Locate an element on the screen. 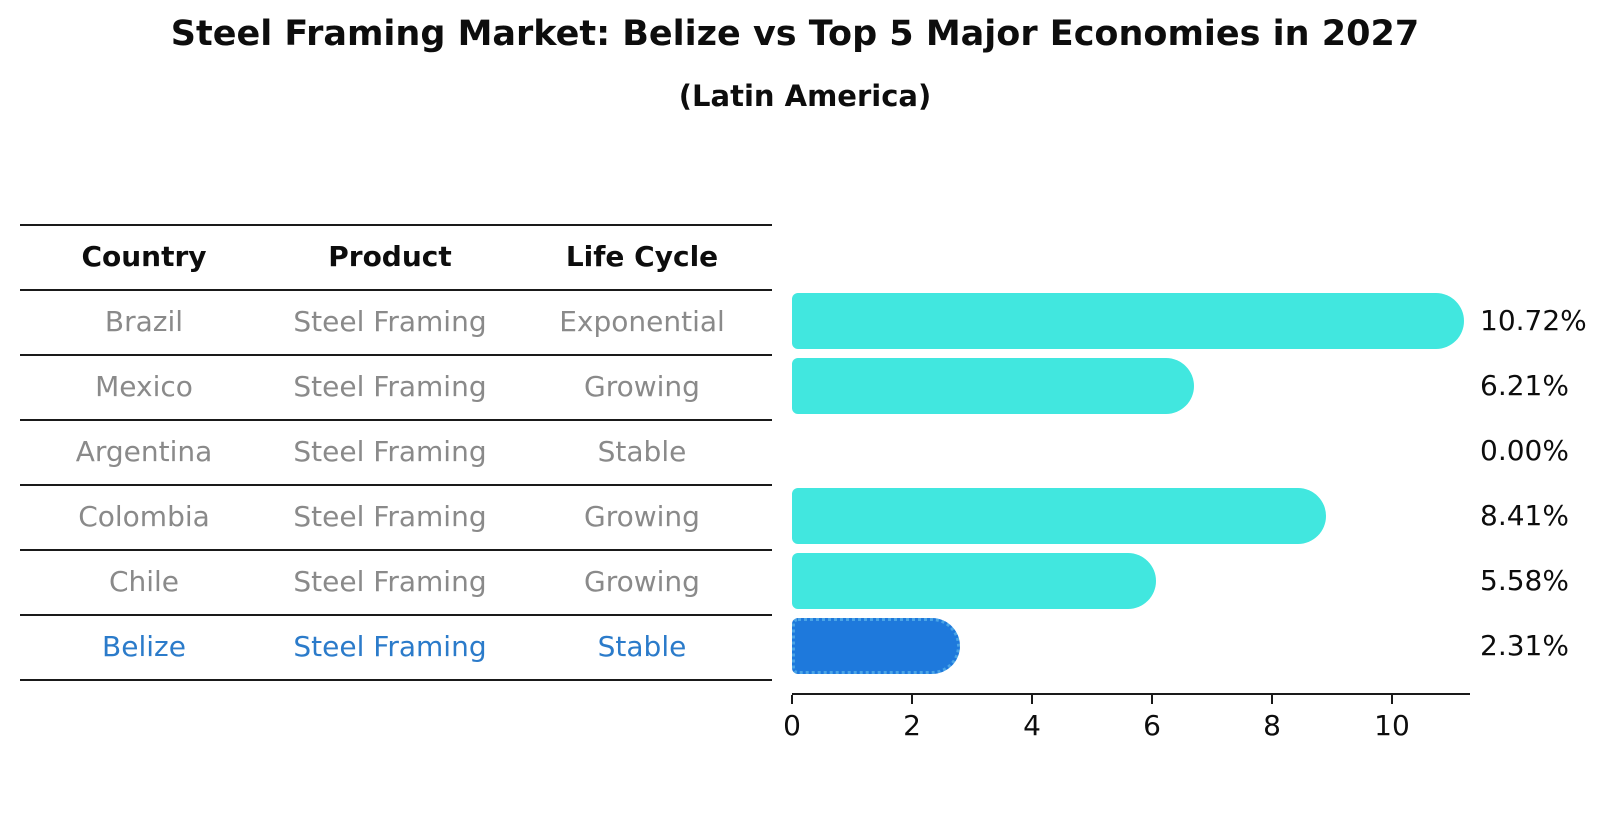 The height and width of the screenshot is (823, 1604). bar-mexico is located at coordinates (993, 386).